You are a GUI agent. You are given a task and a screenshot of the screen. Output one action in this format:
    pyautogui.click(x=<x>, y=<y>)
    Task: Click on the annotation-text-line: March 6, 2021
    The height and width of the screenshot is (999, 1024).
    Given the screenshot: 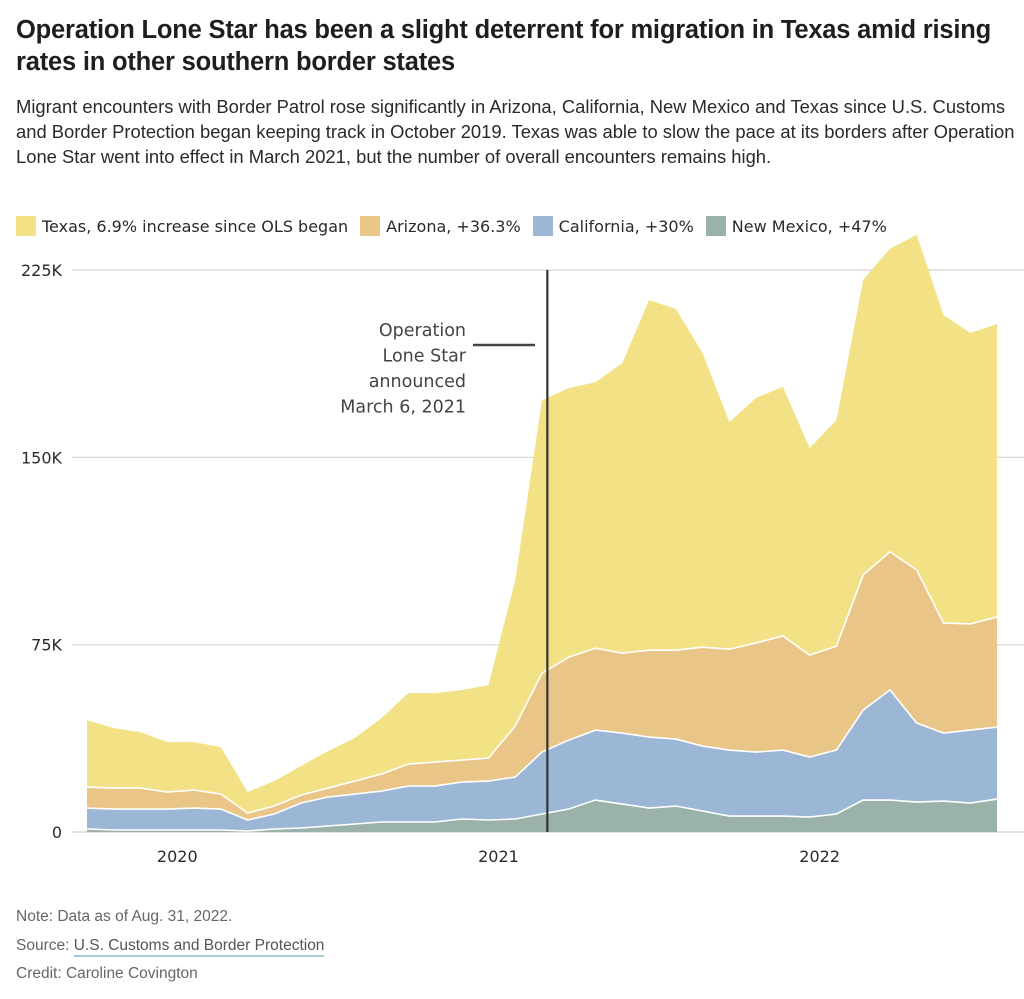 What is the action you would take?
    pyautogui.click(x=403, y=408)
    